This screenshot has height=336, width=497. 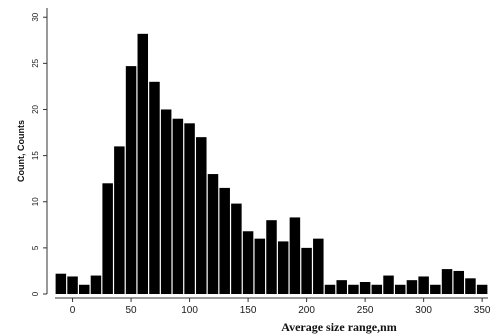 What do you see at coordinates (35, 62) in the screenshot?
I see `y-tick-label: 25` at bounding box center [35, 62].